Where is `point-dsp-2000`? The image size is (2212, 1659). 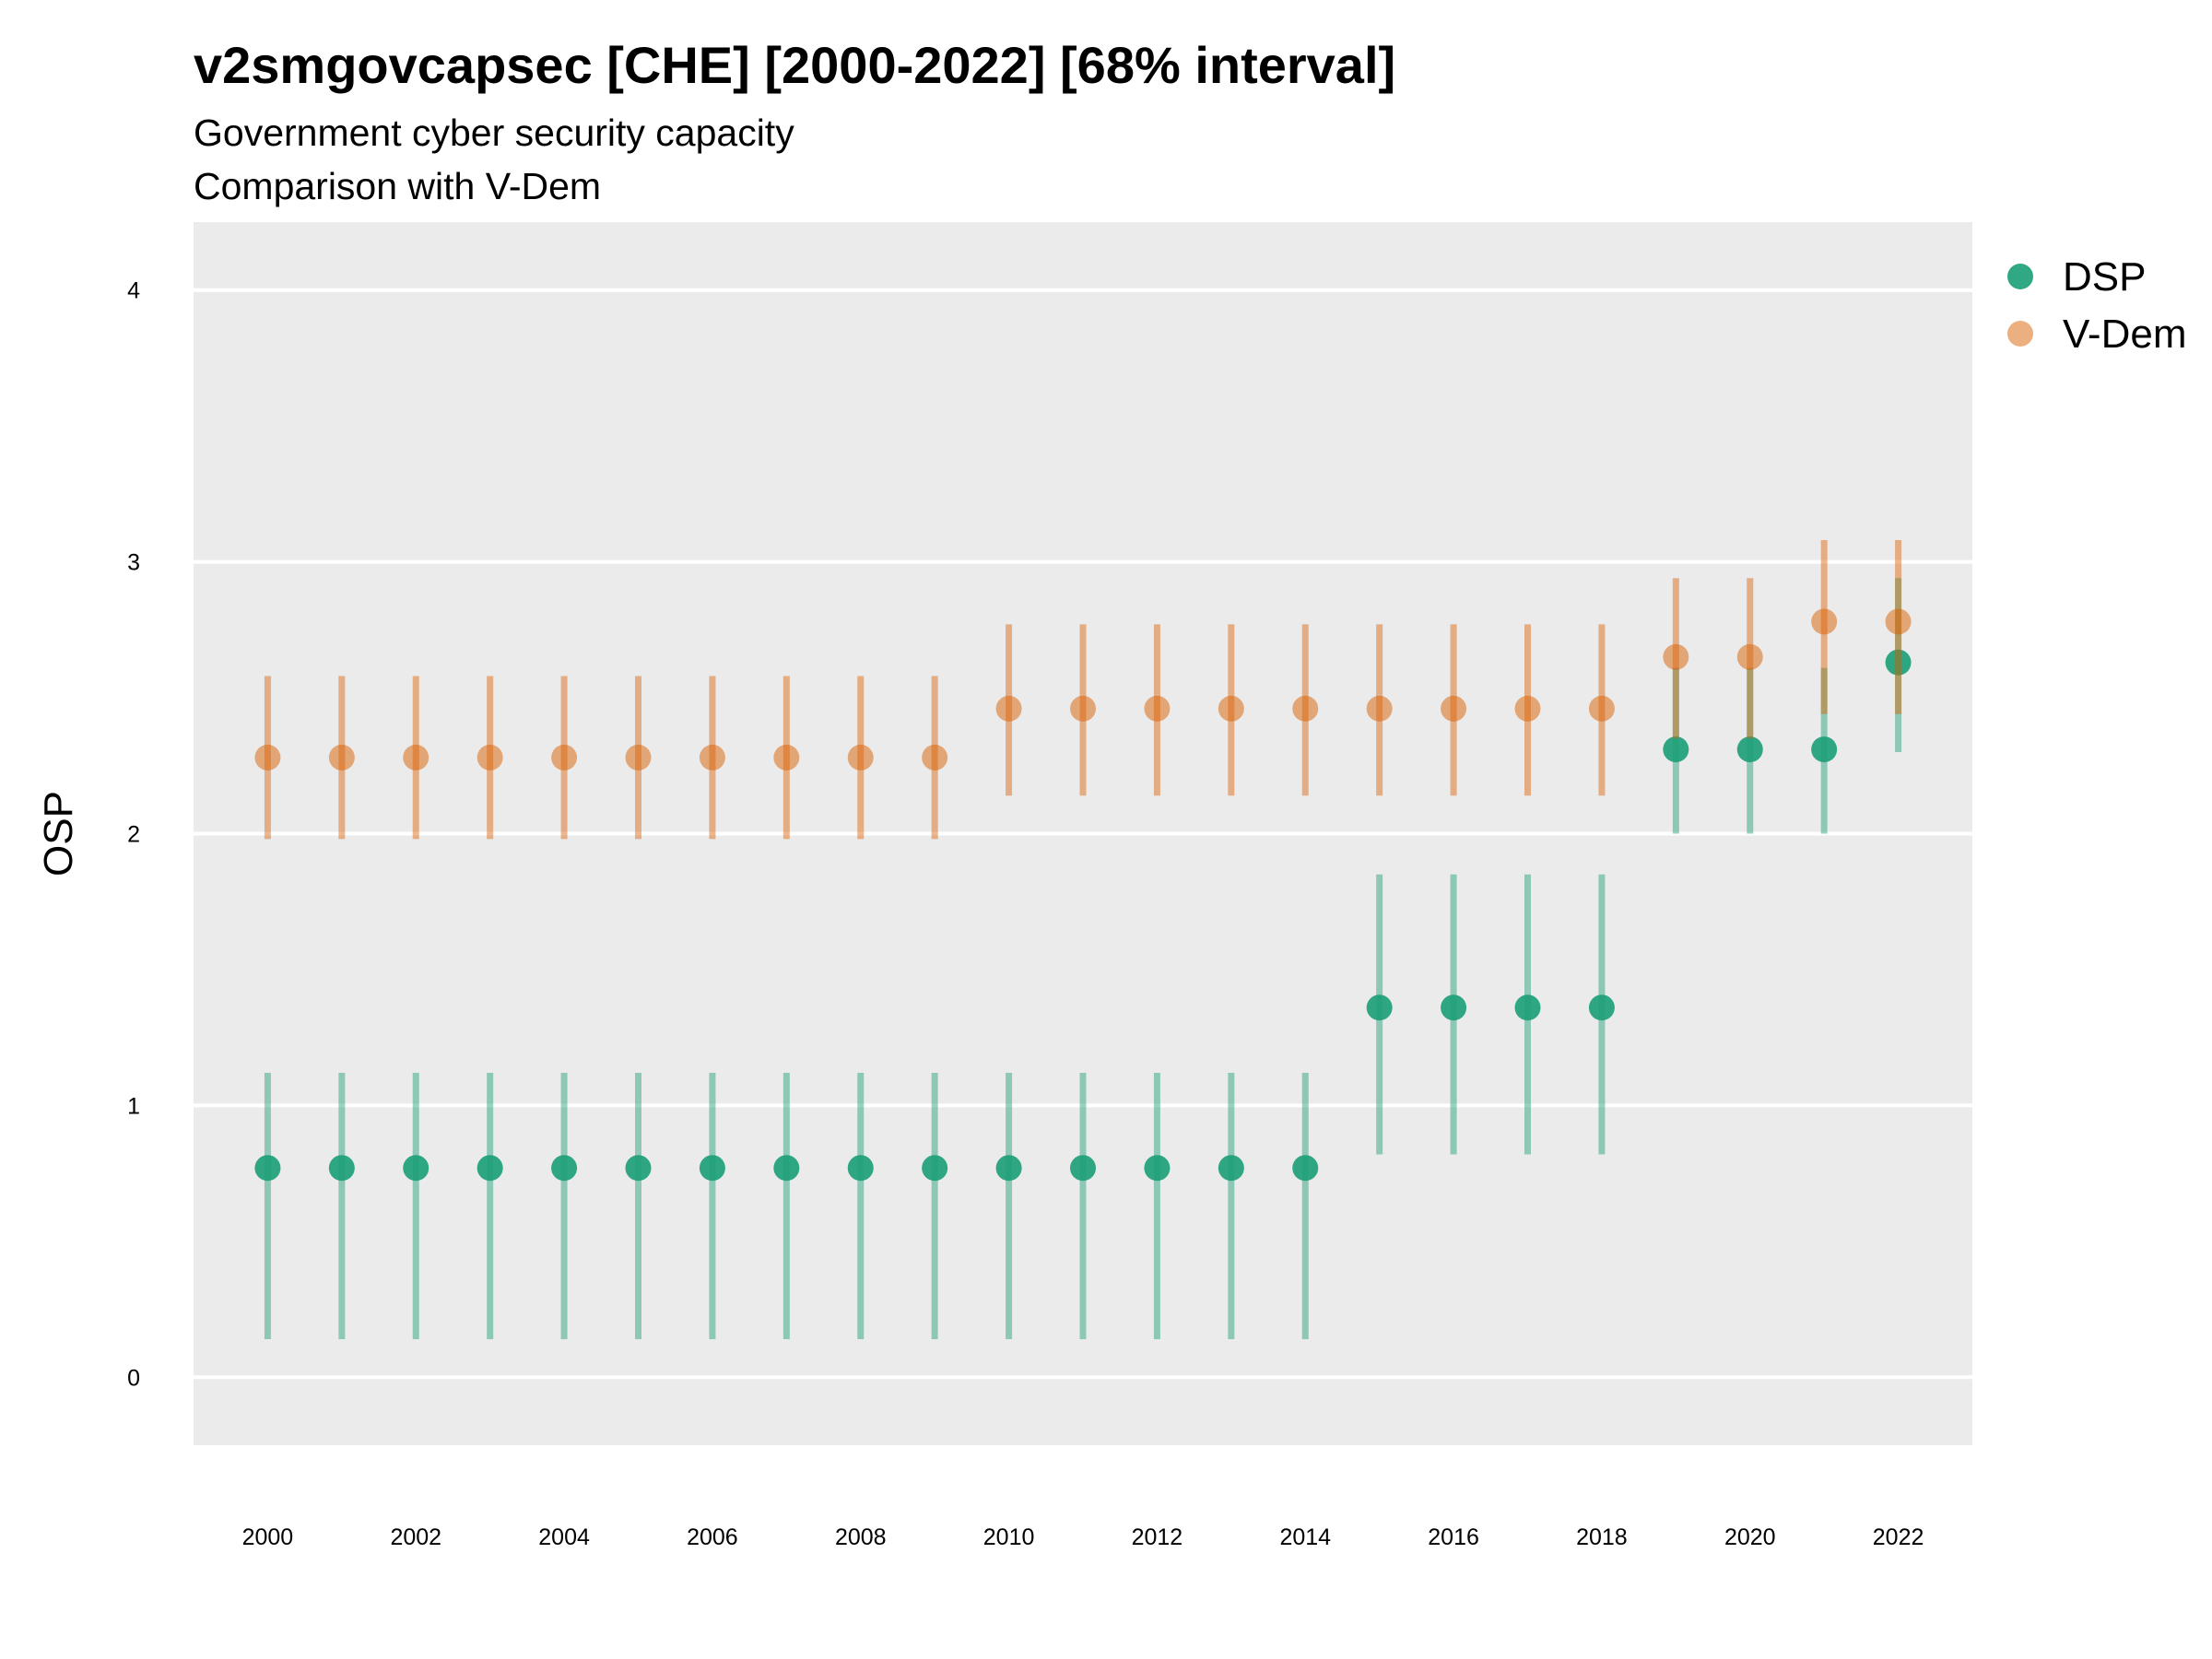 point-dsp-2000 is located at coordinates (267, 1168).